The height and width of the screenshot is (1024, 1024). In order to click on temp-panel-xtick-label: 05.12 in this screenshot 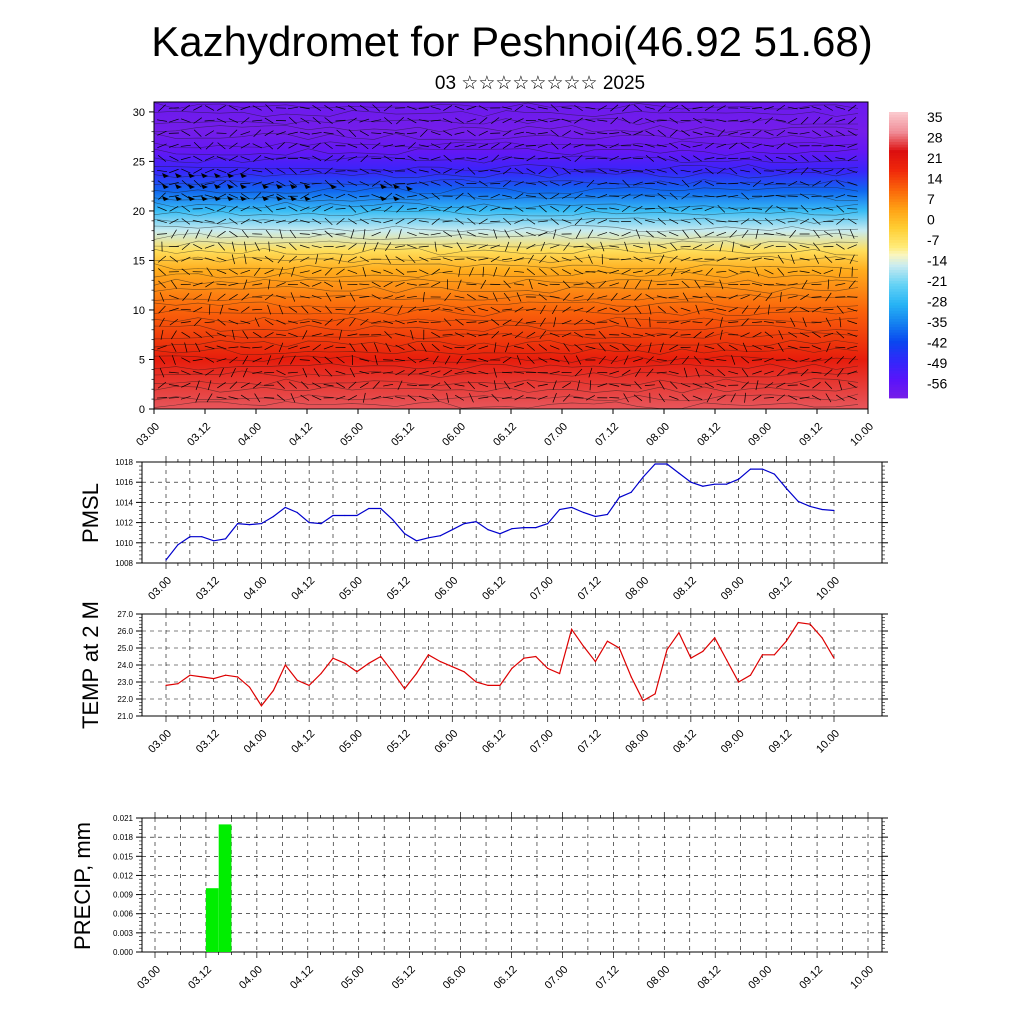, I will do `click(399, 742)`.